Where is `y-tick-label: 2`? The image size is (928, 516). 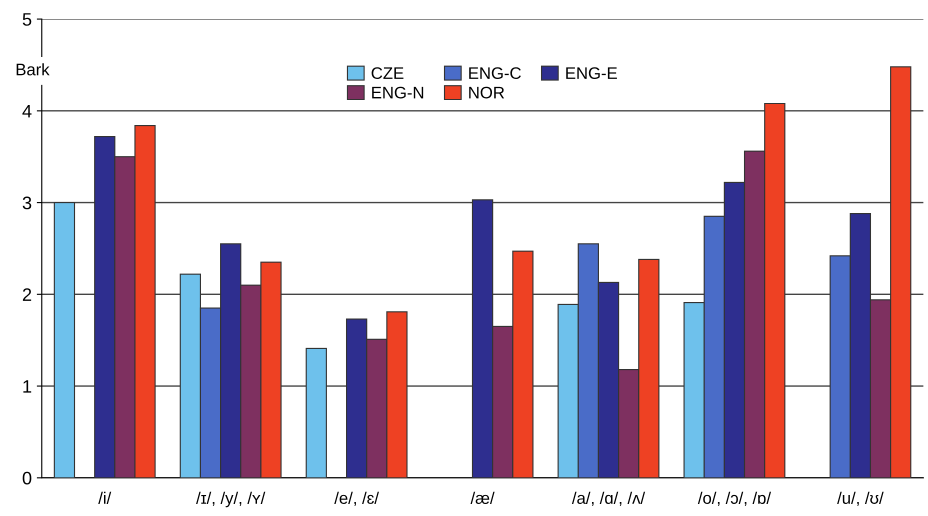 y-tick-label: 2 is located at coordinates (27, 294).